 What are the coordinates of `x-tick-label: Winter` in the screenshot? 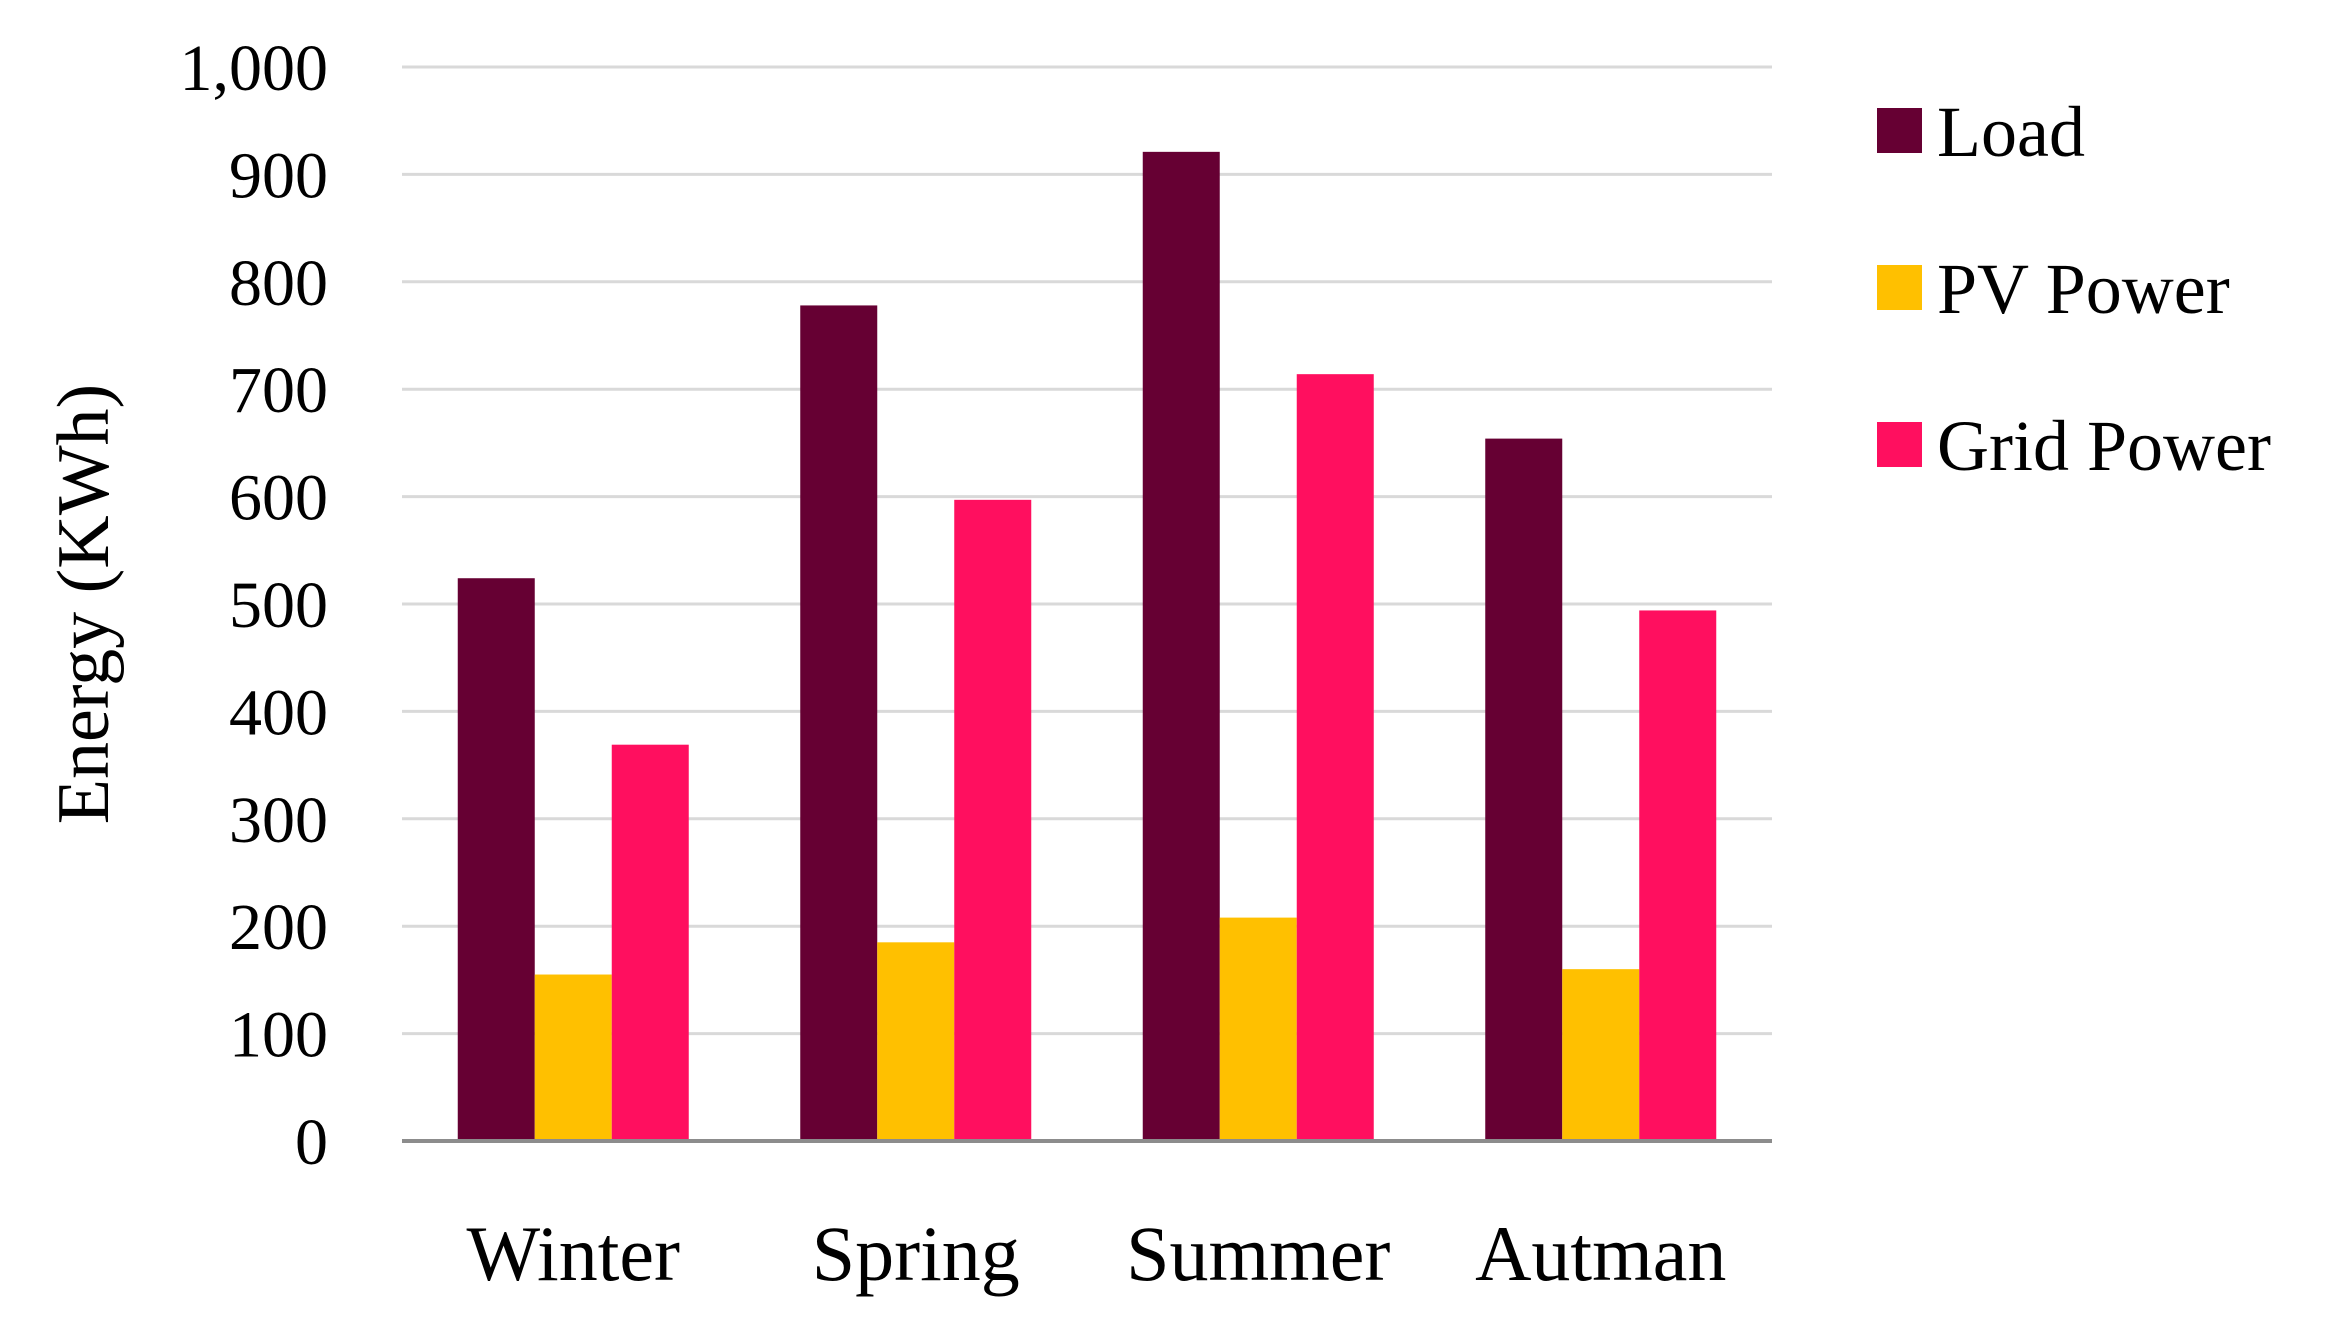 It's located at (573, 1253).